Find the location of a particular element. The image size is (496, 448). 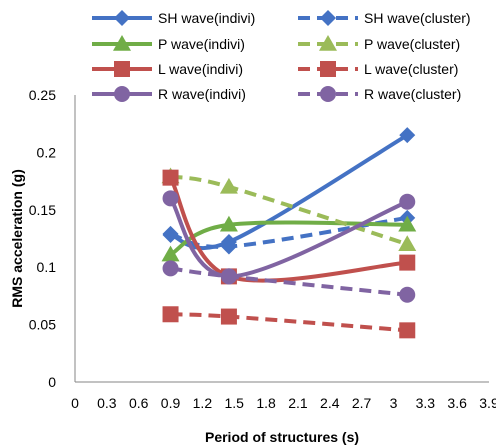

legend-p-wave-indivi-point is located at coordinates (122, 43).